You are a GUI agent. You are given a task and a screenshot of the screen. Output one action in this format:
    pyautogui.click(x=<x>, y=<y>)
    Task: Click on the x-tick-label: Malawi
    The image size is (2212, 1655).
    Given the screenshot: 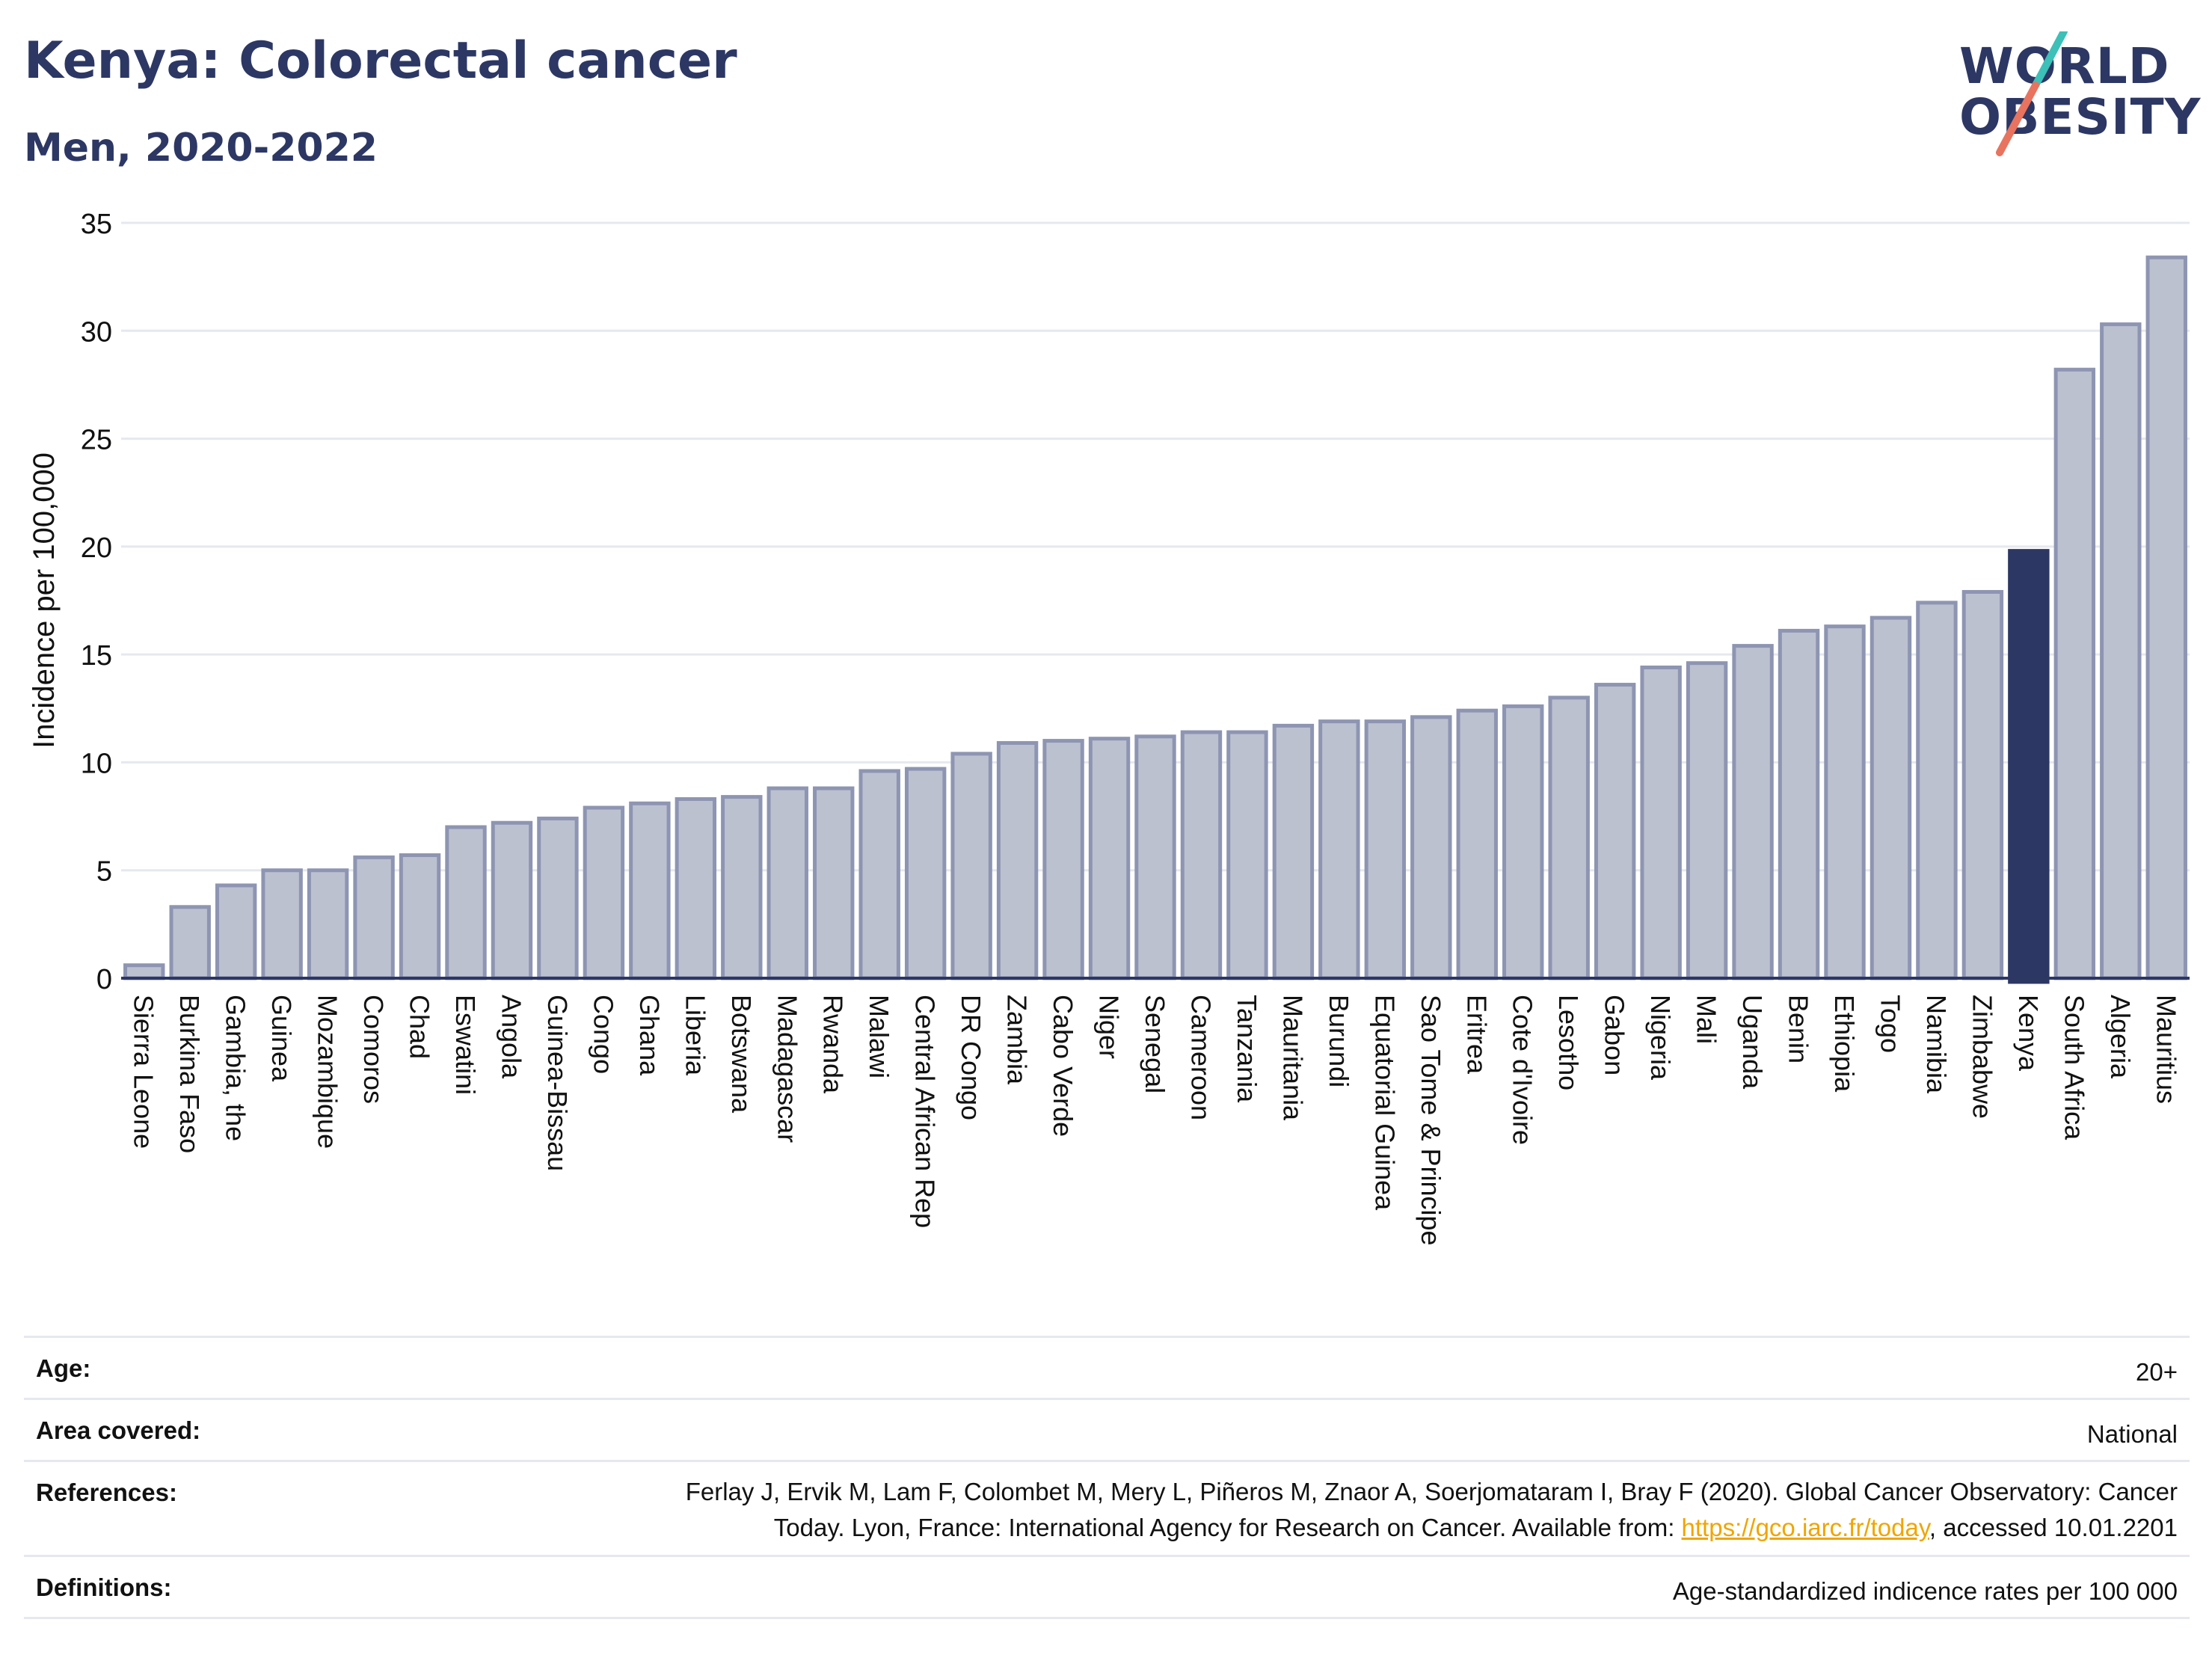 What is the action you would take?
    pyautogui.click(x=879, y=1036)
    